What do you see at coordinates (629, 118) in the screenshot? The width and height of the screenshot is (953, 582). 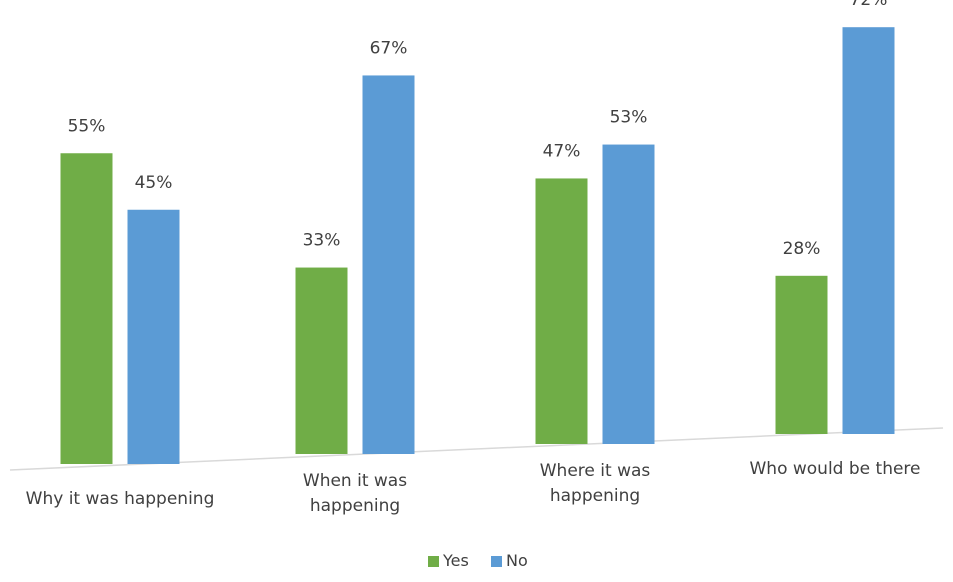 I see `data-label-no-3: 53%` at bounding box center [629, 118].